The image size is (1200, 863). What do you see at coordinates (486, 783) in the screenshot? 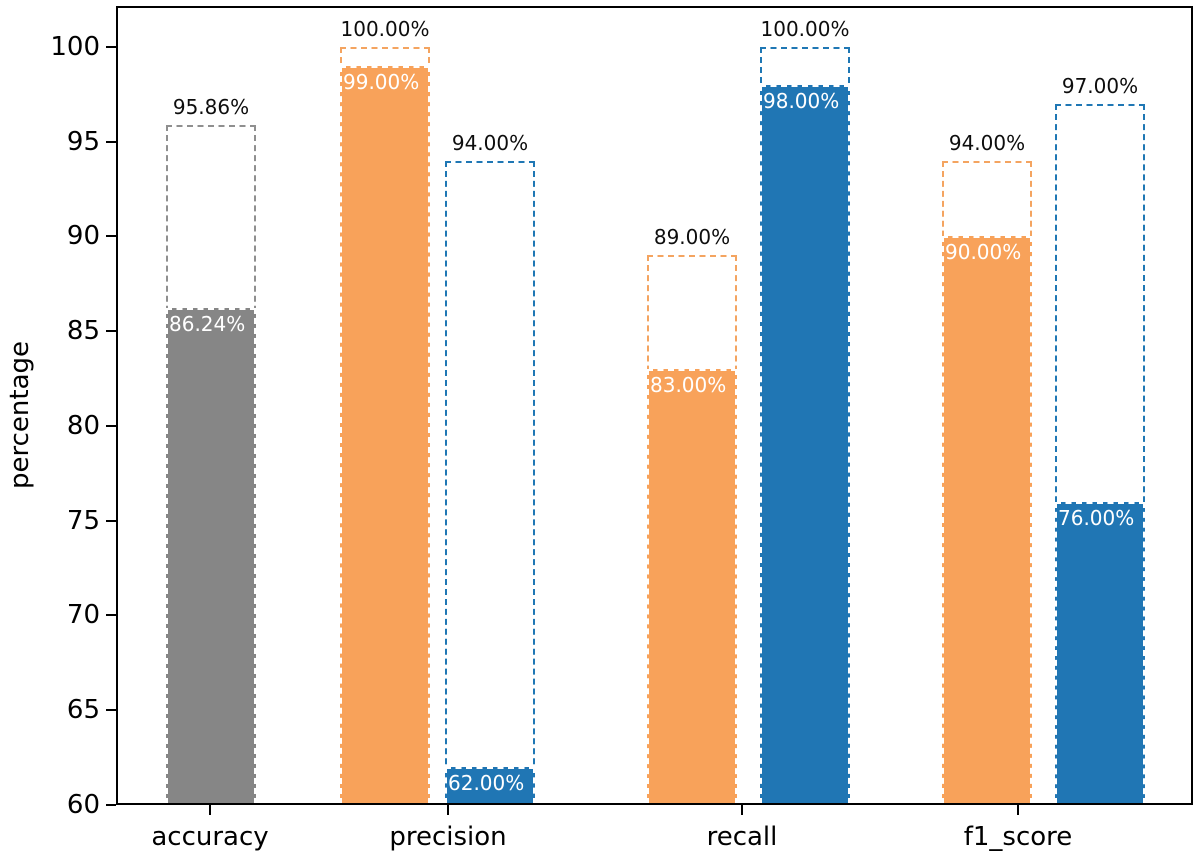
I see `bar-value-label: 62.00%` at bounding box center [486, 783].